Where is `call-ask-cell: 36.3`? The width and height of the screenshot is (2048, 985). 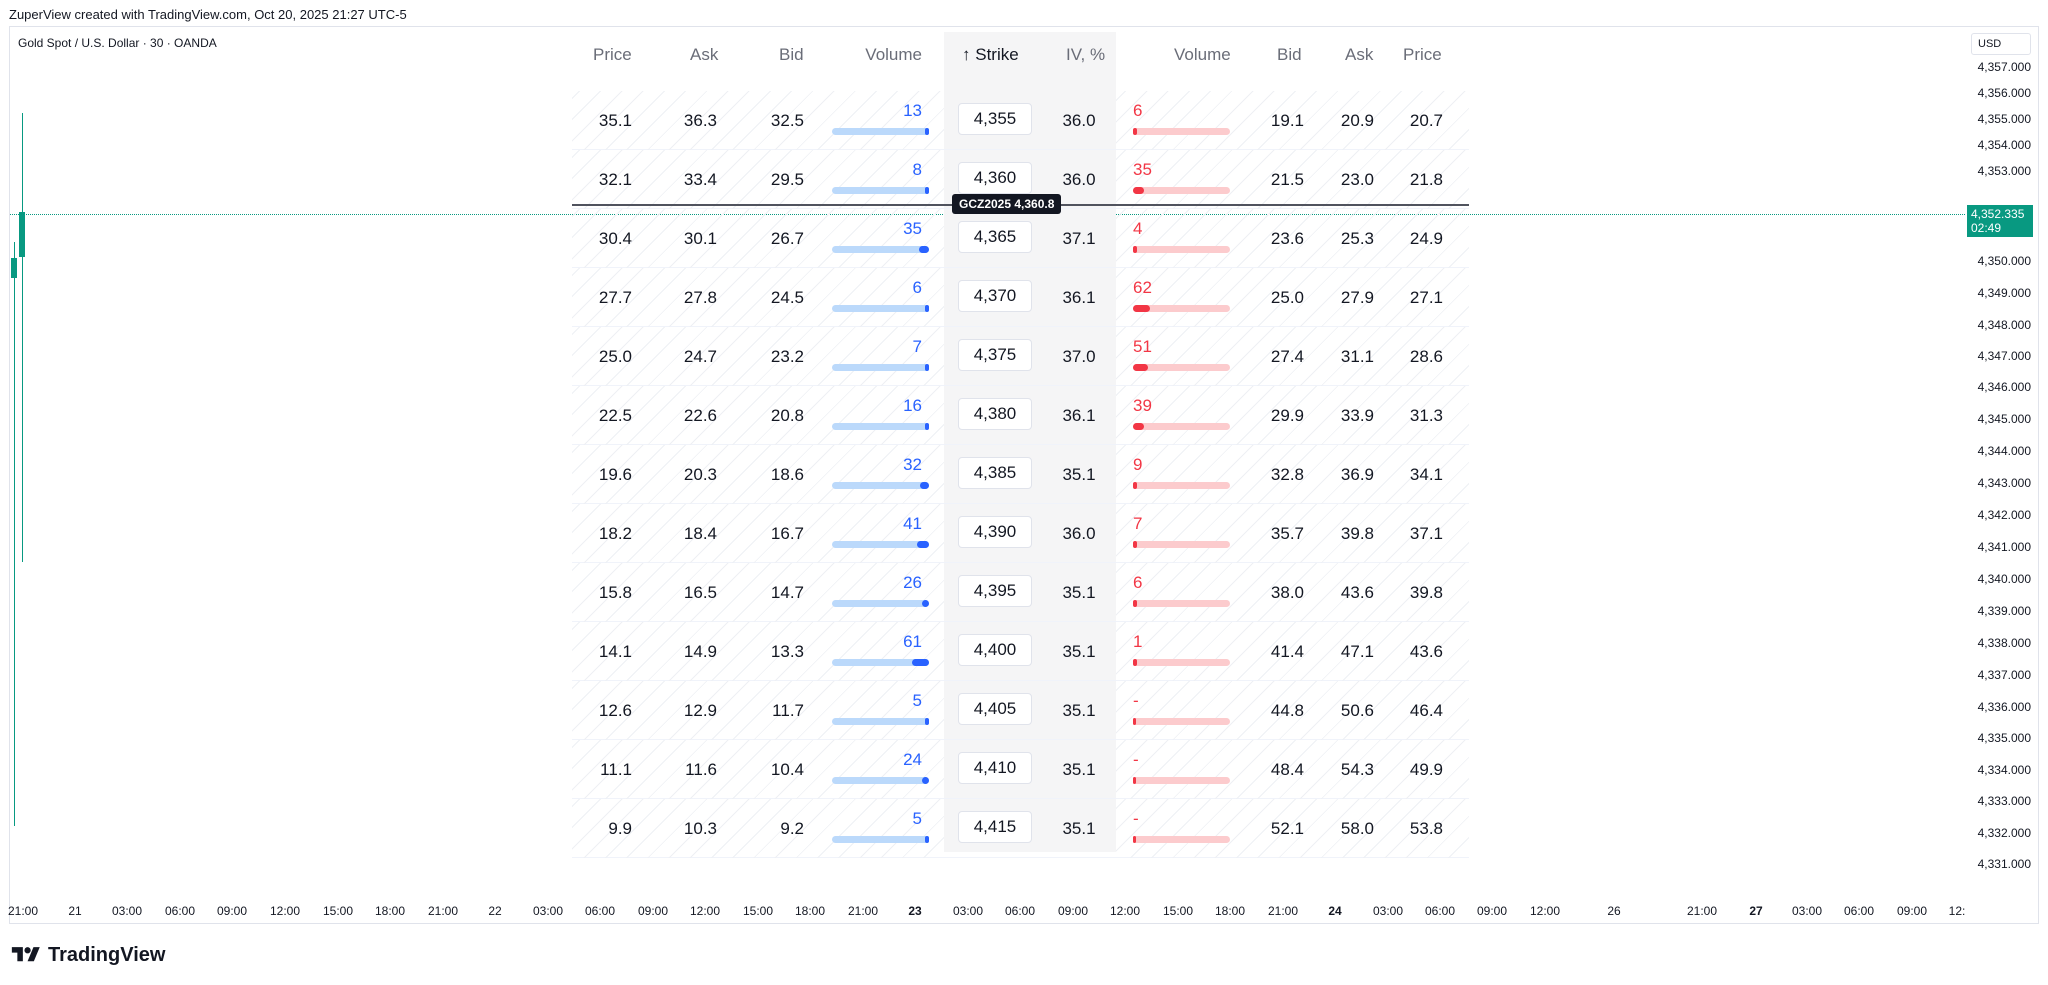 call-ask-cell: 36.3 is located at coordinates (700, 120).